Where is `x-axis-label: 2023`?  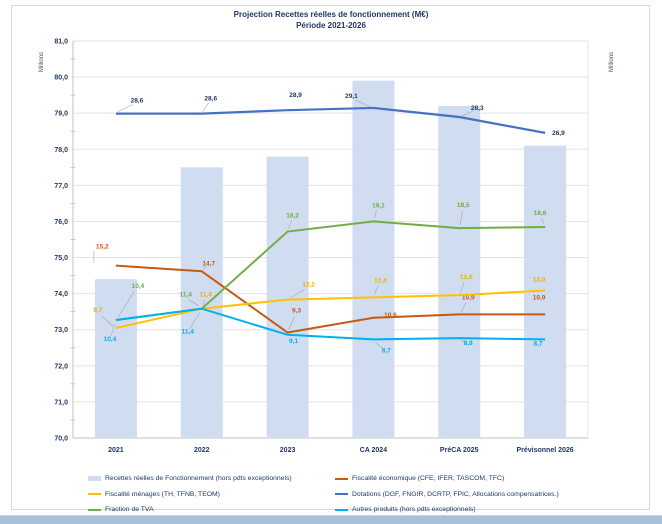
x-axis-label: 2023 is located at coordinates (288, 450).